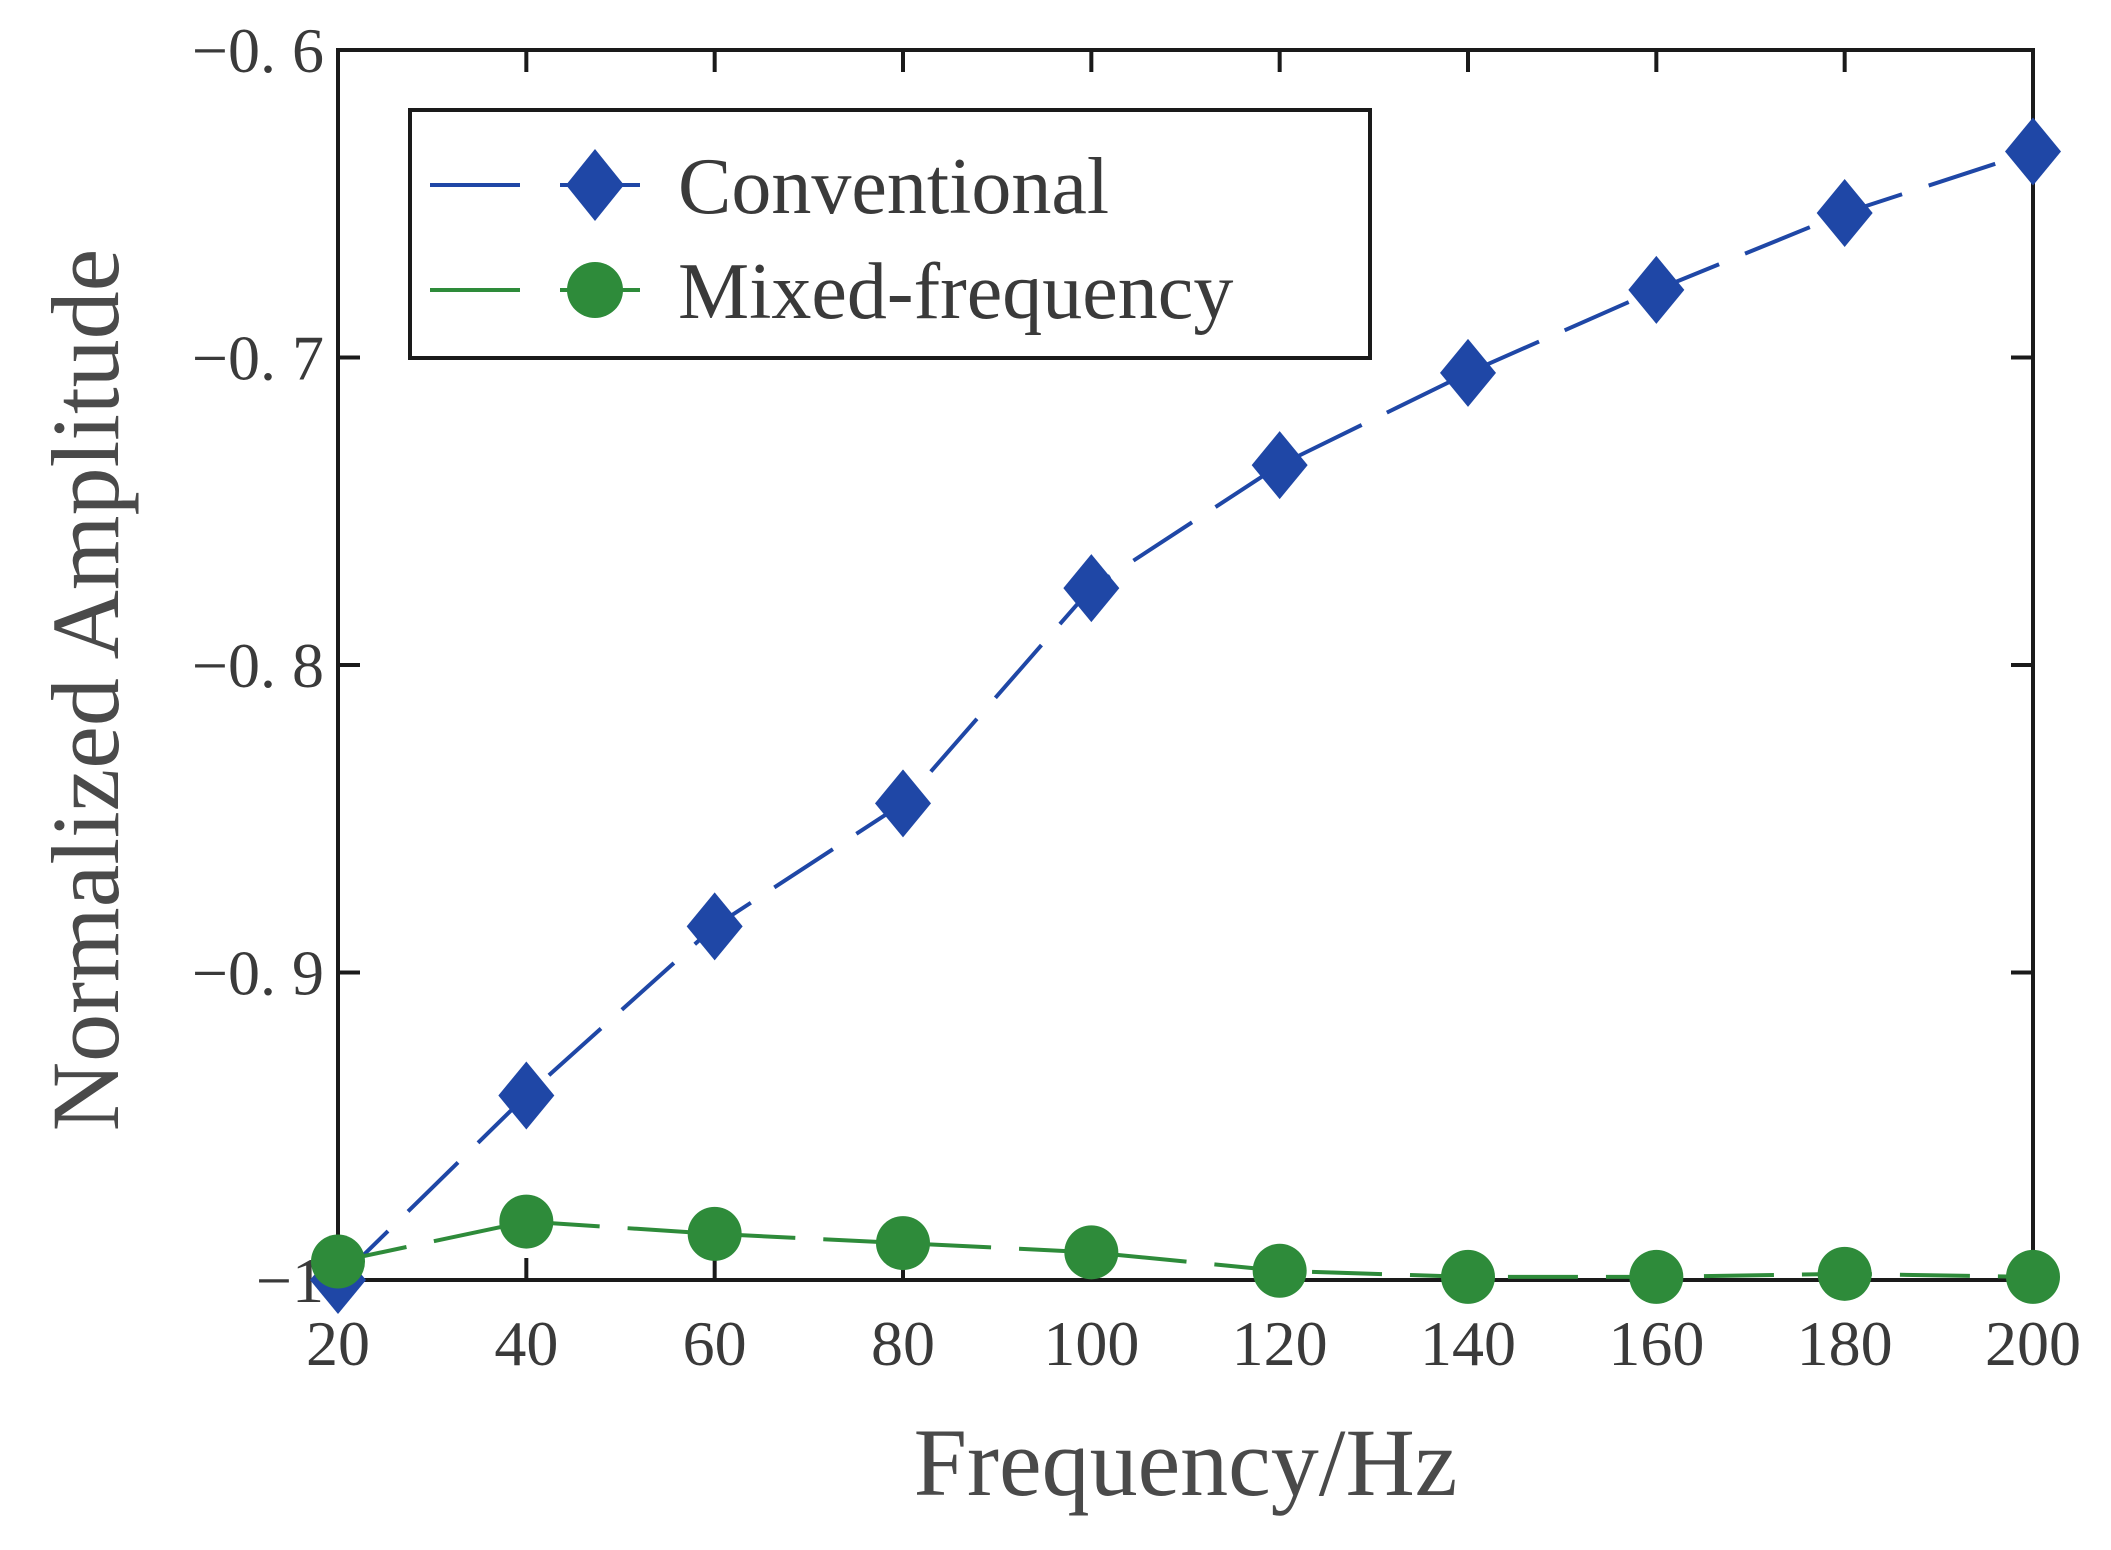 This screenshot has height=1550, width=2111. I want to click on y-tick-label: −0. 8, so click(258, 665).